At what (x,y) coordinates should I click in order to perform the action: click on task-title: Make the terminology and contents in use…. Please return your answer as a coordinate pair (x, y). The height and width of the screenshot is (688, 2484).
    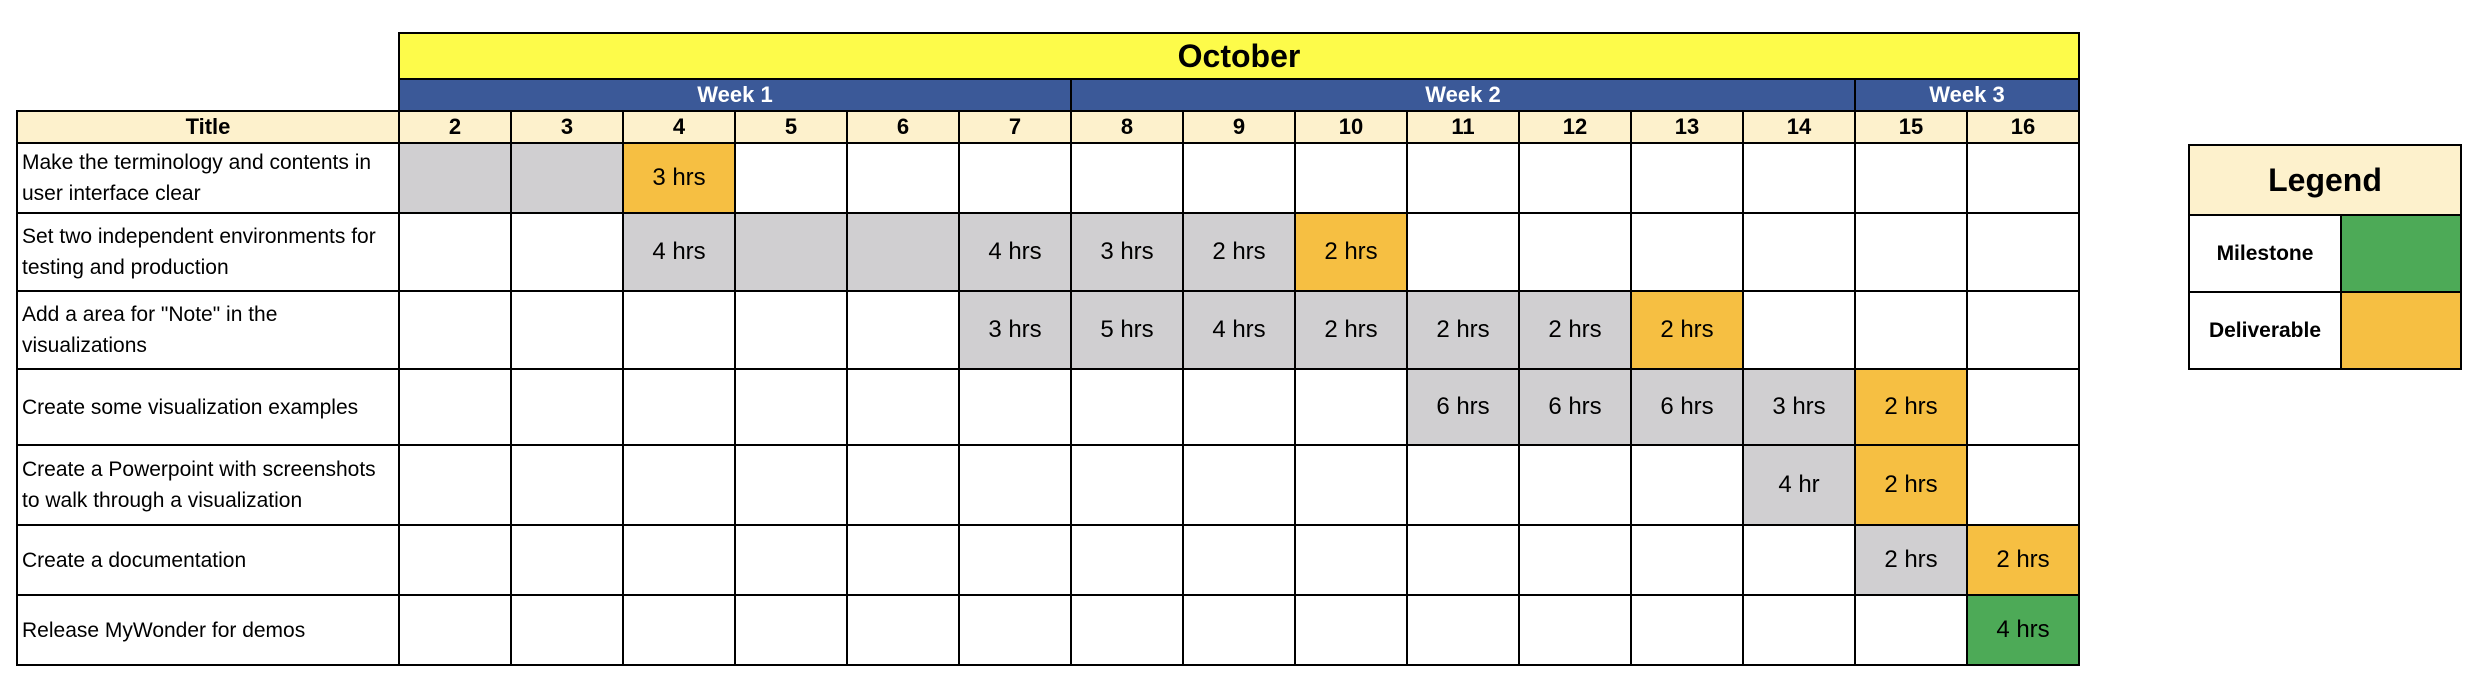
    Looking at the image, I should click on (208, 178).